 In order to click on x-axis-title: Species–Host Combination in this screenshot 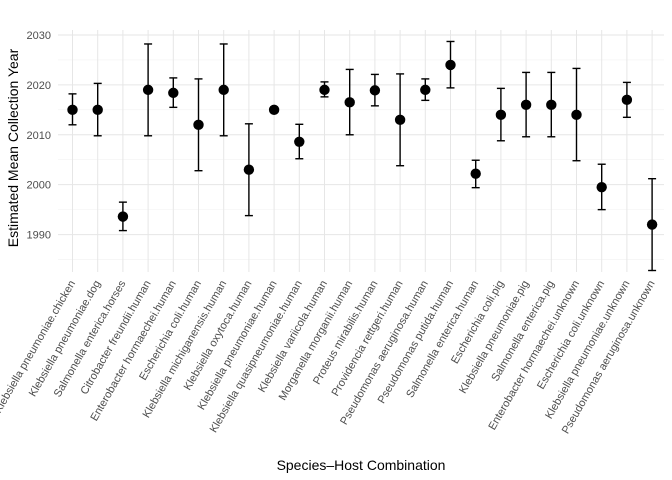, I will do `click(361, 465)`.